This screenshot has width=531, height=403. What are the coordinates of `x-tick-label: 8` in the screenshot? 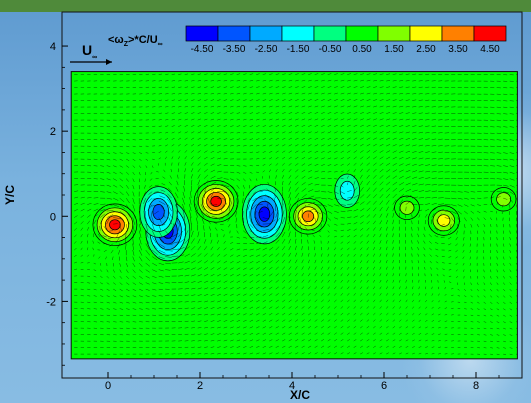 It's located at (476, 386).